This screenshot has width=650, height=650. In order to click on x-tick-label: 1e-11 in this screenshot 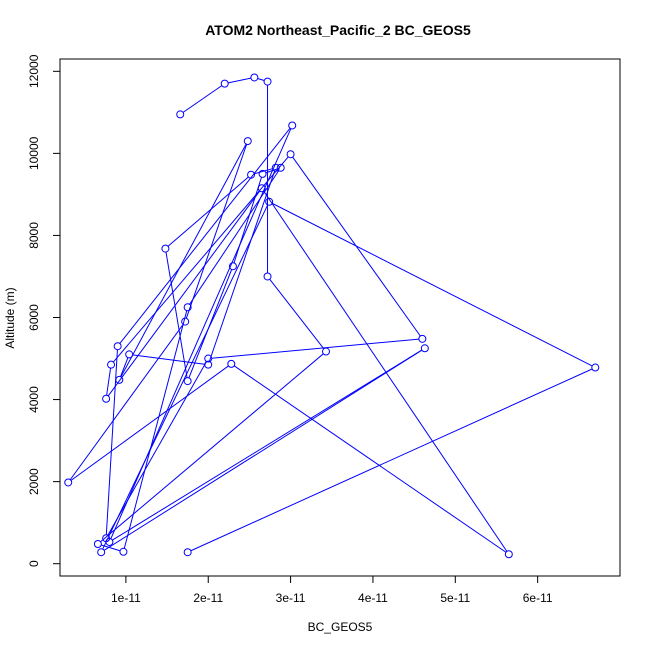, I will do `click(126, 598)`.